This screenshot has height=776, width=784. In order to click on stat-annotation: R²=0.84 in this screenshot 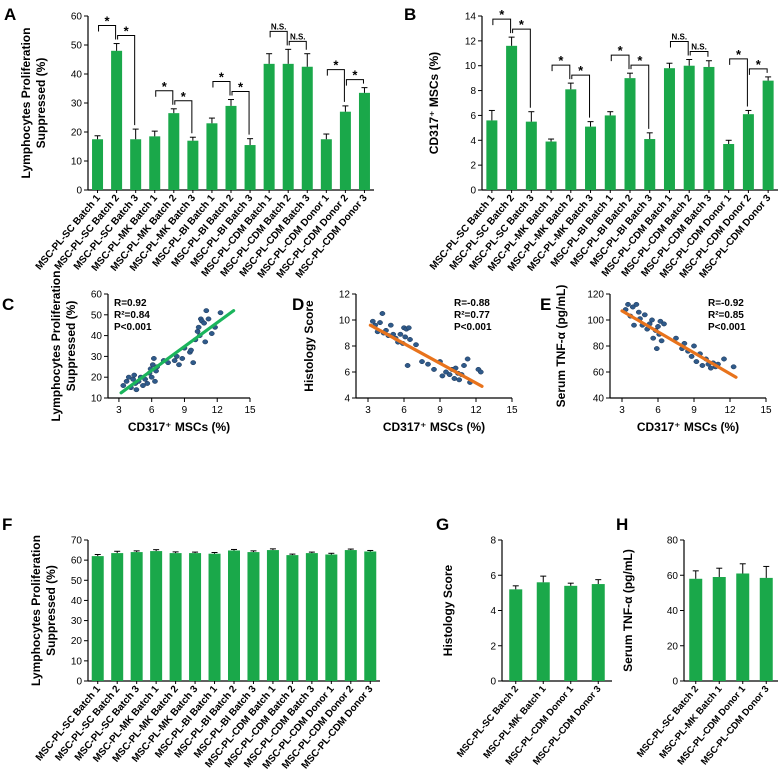, I will do `click(132, 315)`.